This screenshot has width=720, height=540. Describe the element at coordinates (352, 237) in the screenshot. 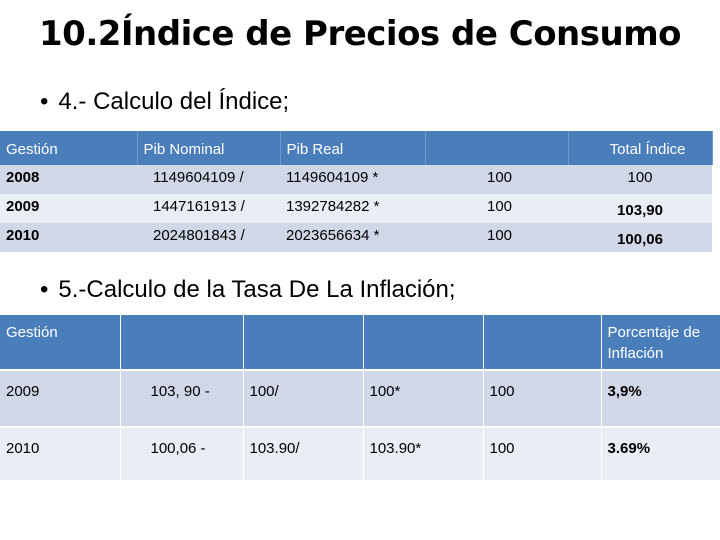

I see `cell-pib-real: 2023656634 *` at that location.